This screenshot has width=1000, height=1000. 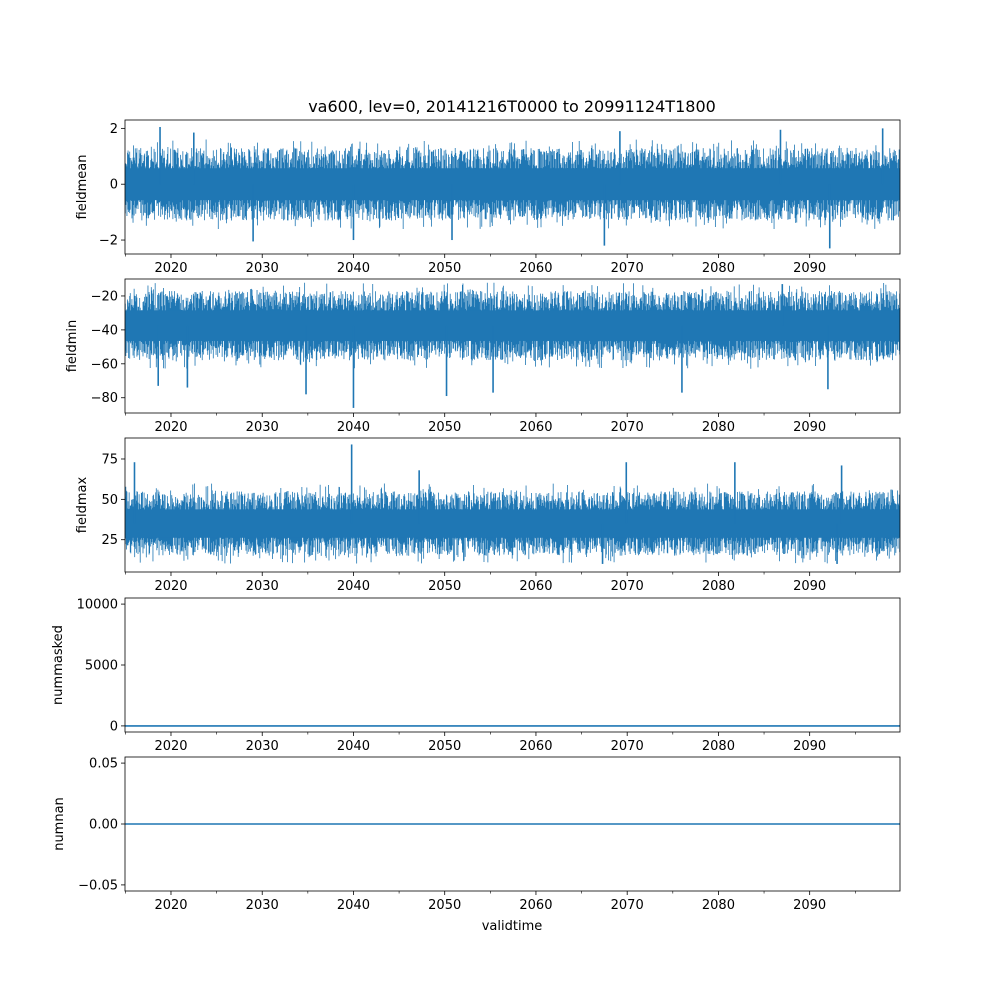 What do you see at coordinates (82, 187) in the screenshot?
I see `y-axis-label: fieldmean` at bounding box center [82, 187].